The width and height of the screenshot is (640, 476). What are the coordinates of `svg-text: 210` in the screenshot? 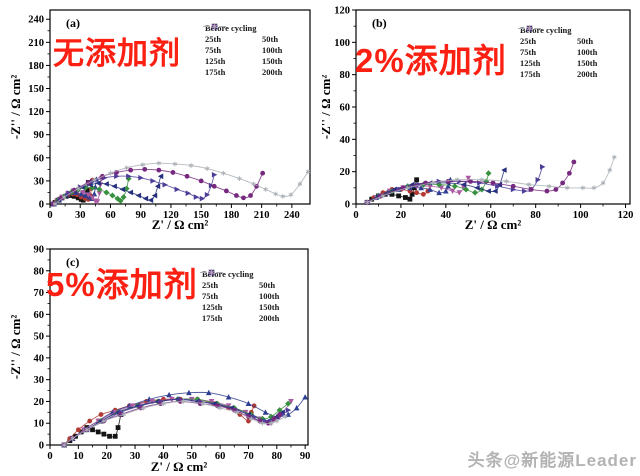 It's located at (262, 215).